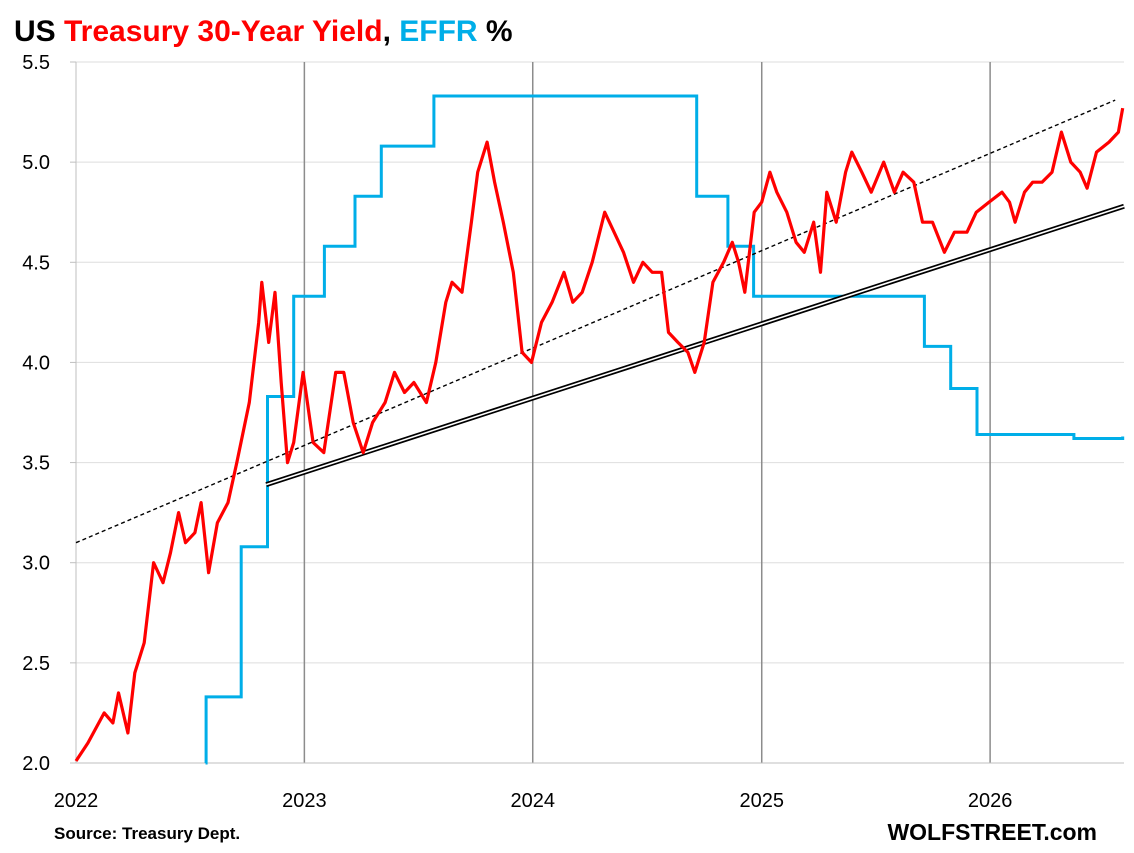 This screenshot has height=853, width=1134. Describe the element at coordinates (36, 163) in the screenshot. I see `y-tick-label: 5.0` at that location.